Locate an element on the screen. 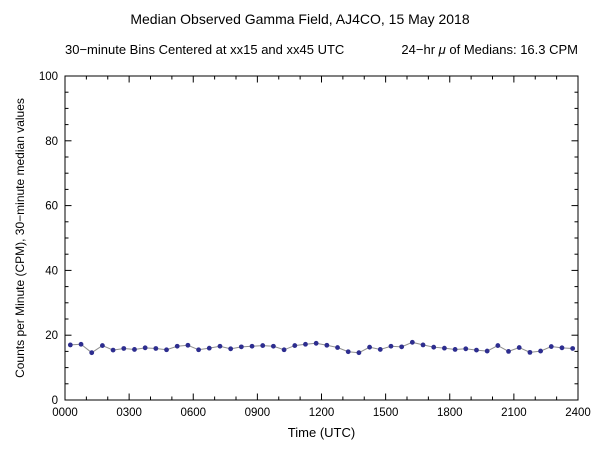 This screenshot has height=459, width=600. subtitle-mean-suffix: of Medians: 16.3 CPM is located at coordinates (511, 49).